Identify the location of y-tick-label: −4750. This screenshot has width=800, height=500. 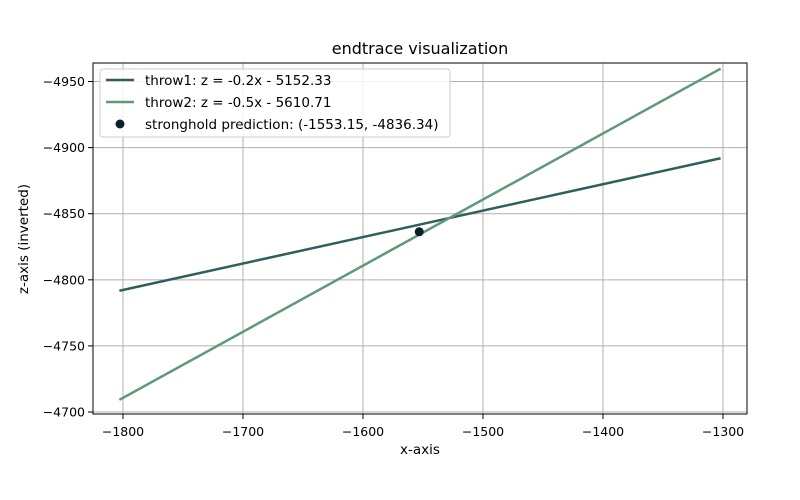
(64, 345).